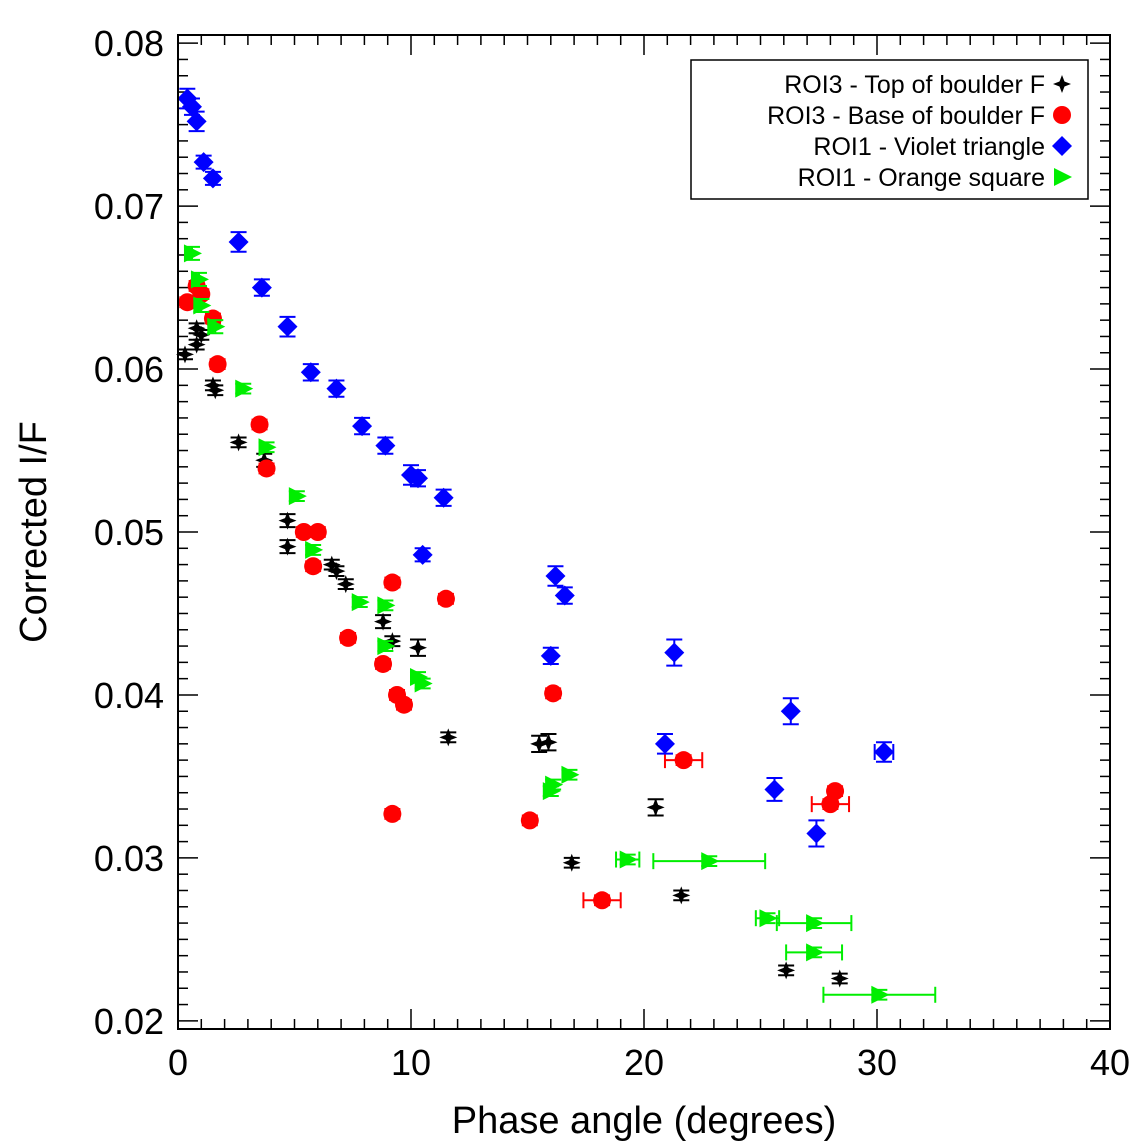  I want to click on legend-label-roi3-base: ROI3 - Base of boulder F, so click(906, 116).